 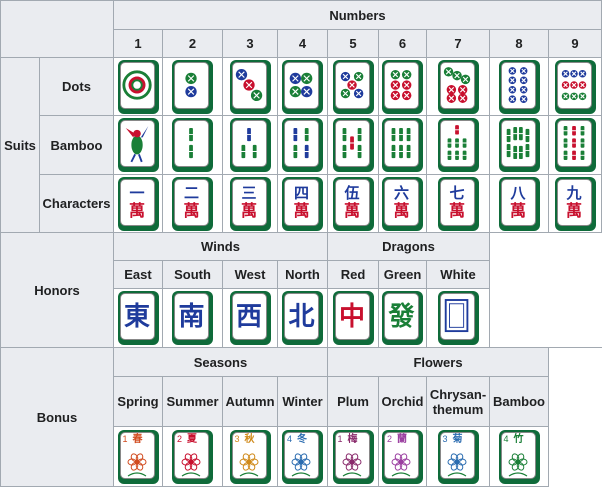 I want to click on character-numeral: 九, so click(x=574, y=192).